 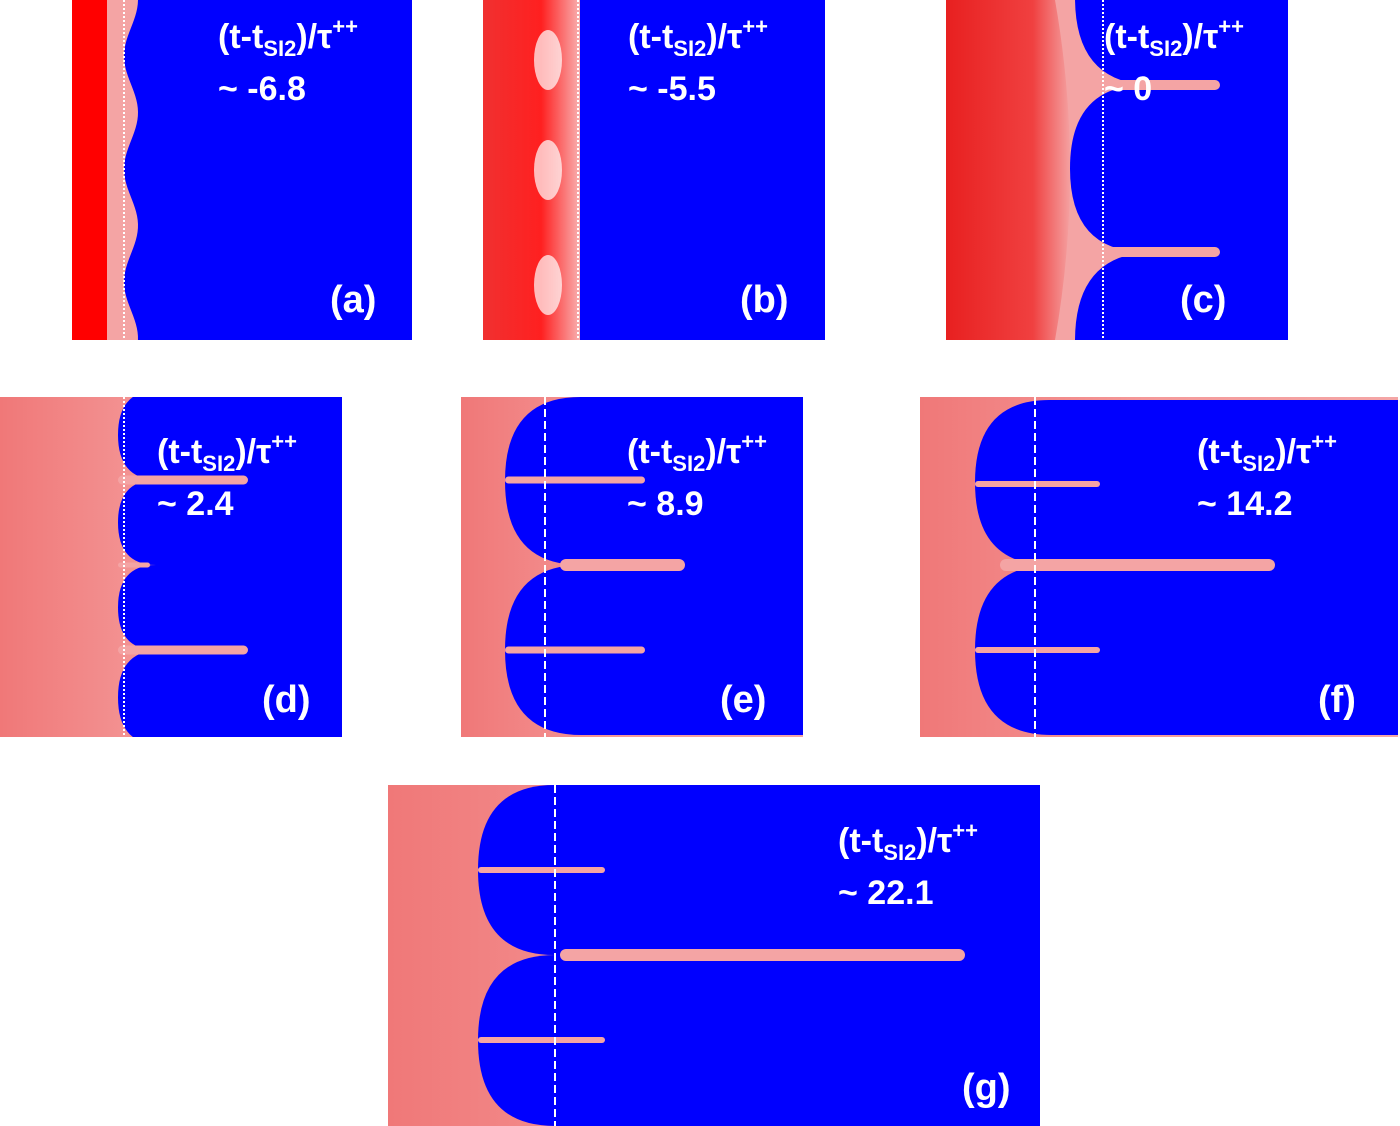 I want to click on time-value: ~ -5.5, so click(x=672, y=89).